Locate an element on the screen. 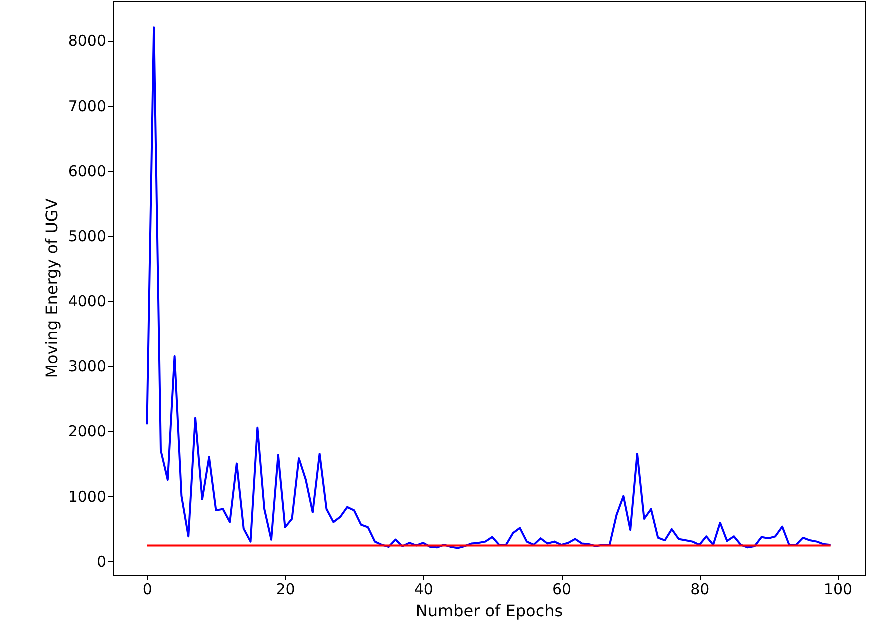 The image size is (870, 642). y-axis-title: Moving Energy of UGV is located at coordinates (52, 288).